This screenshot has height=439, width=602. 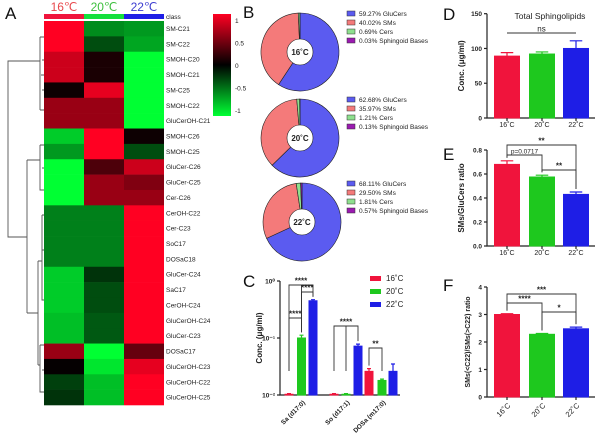 What do you see at coordinates (104, 7) in the screenshot?
I see `column-header: 20℃` at bounding box center [104, 7].